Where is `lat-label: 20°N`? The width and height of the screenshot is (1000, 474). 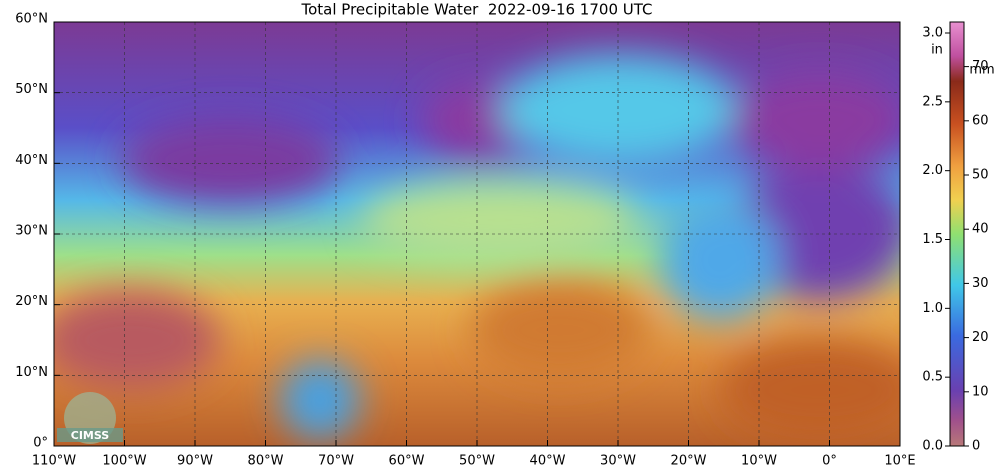
lat-label: 20°N is located at coordinates (31, 301).